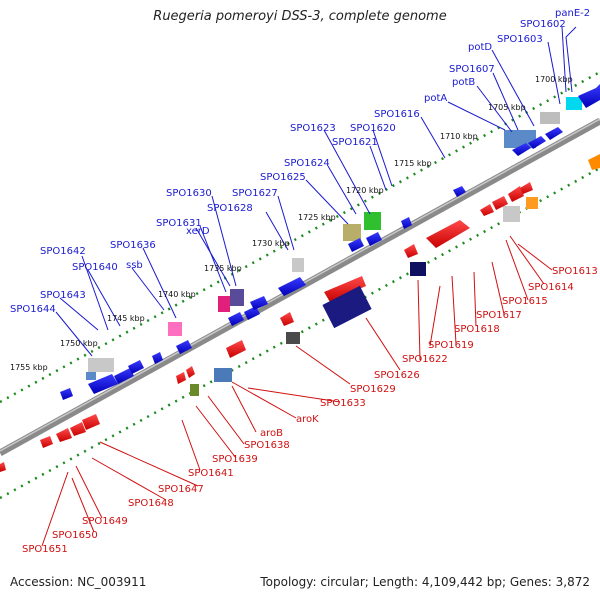  I want to click on gene-label: SPO1627, so click(255, 193).